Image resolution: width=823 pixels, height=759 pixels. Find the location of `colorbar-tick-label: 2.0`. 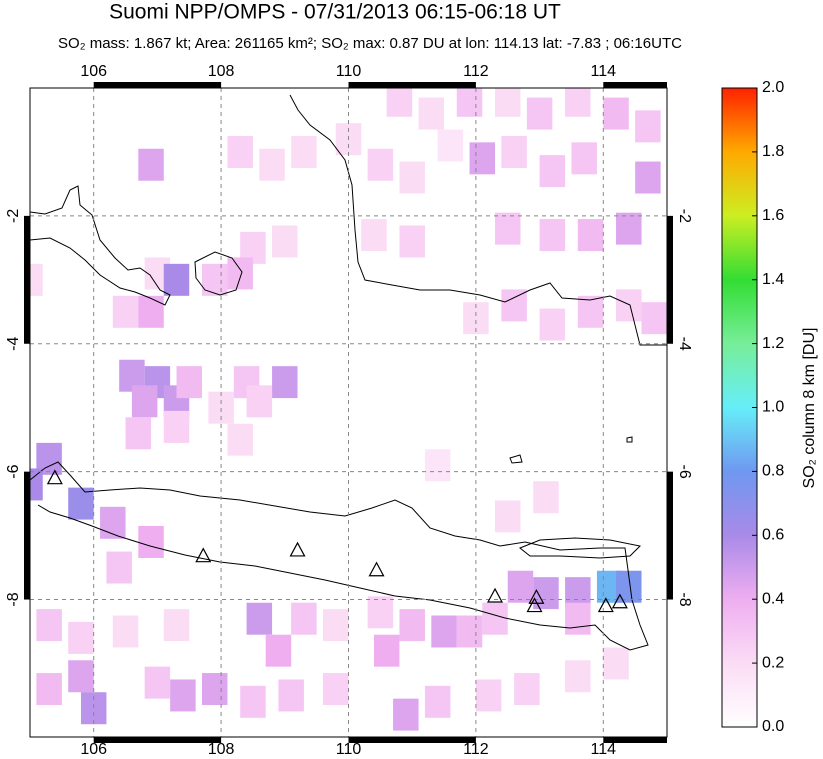

colorbar-tick-label: 2.0 is located at coordinates (773, 87).